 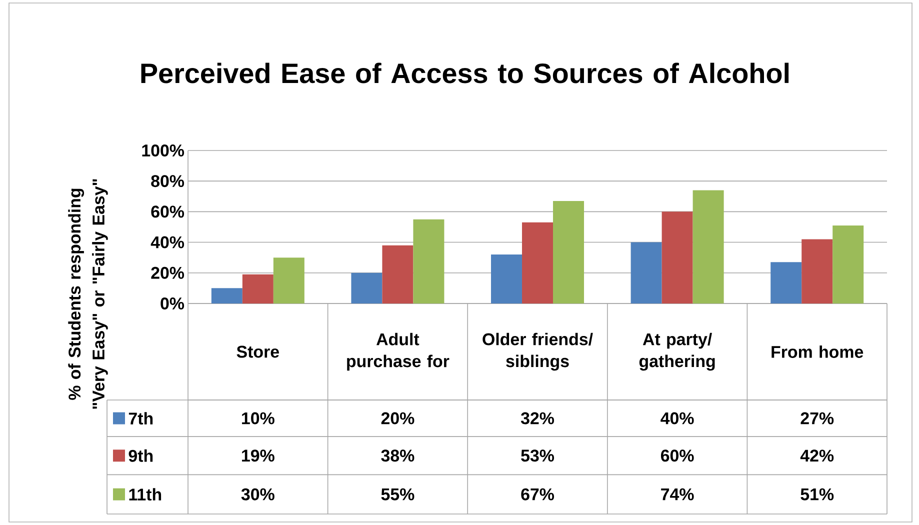 What do you see at coordinates (398, 351) in the screenshot?
I see `x-tick-label: Adult purchase for` at bounding box center [398, 351].